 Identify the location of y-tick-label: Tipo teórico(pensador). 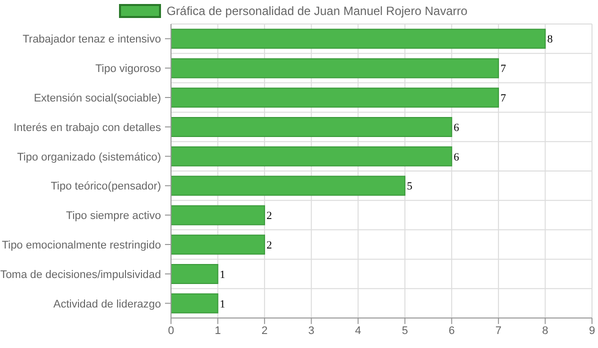
(105, 186).